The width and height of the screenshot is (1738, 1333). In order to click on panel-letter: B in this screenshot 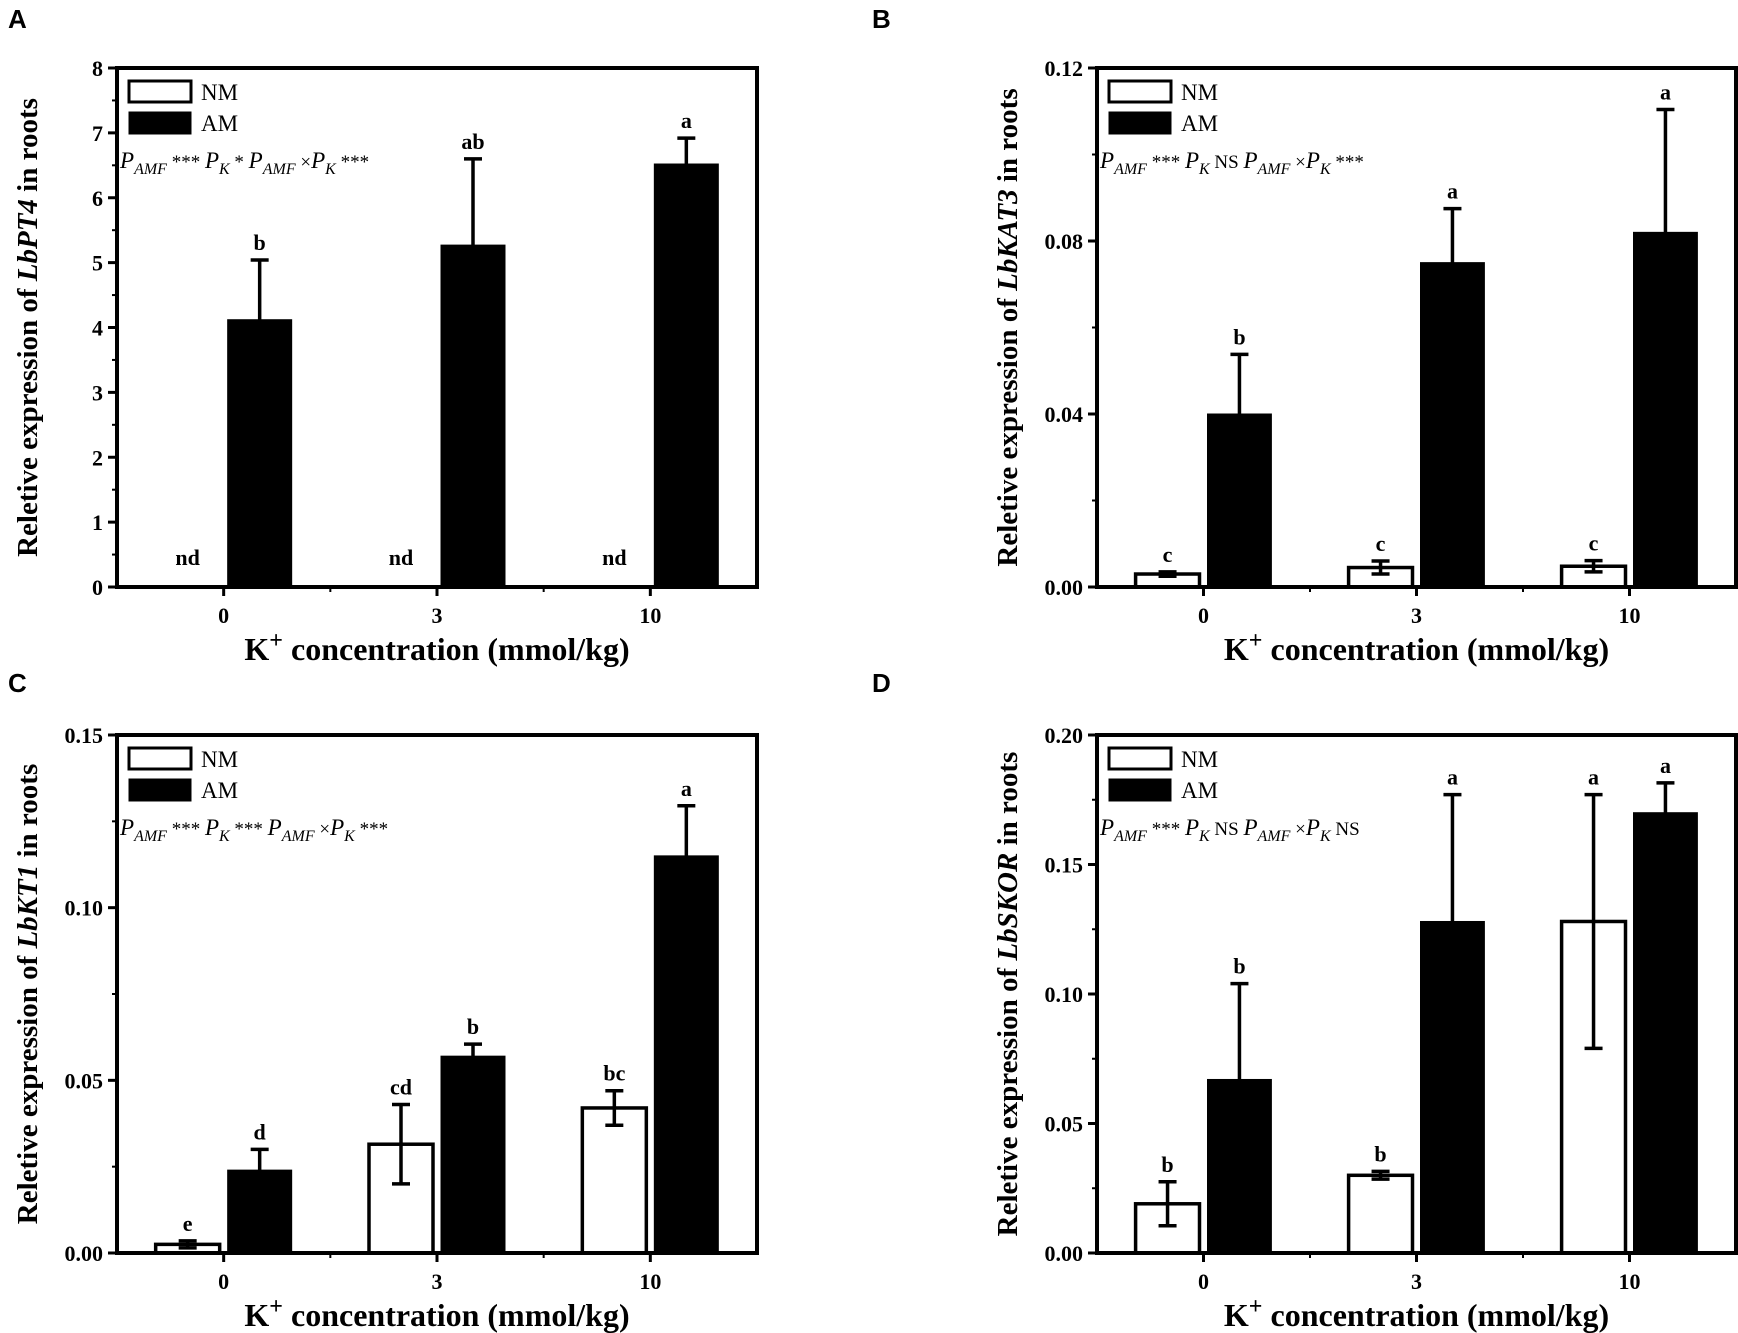, I will do `click(881, 19)`.